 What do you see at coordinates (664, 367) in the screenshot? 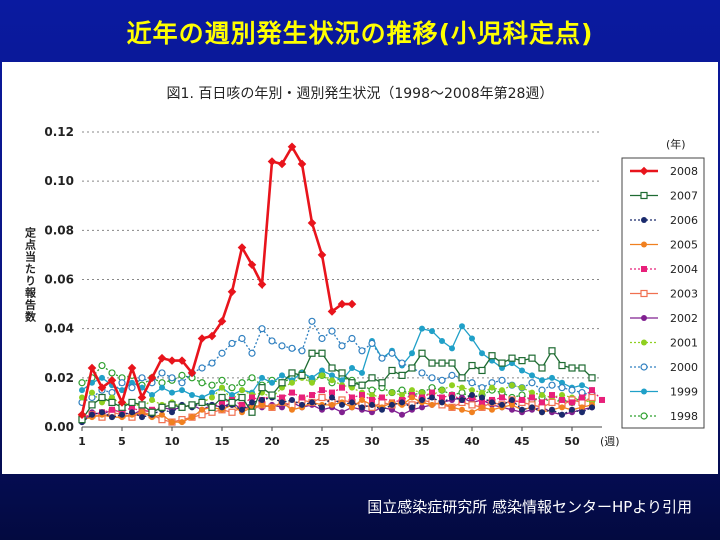
I see `legend-item-2000: 2000` at bounding box center [664, 367].